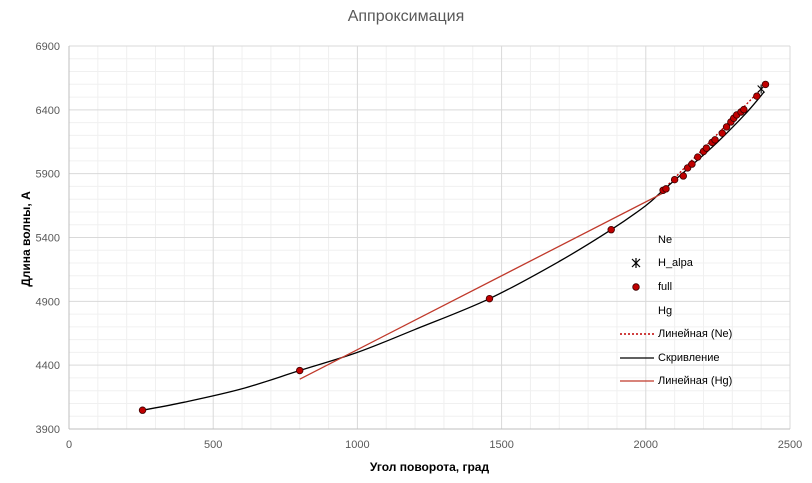  Describe the element at coordinates (674, 240) in the screenshot. I see `legend-item-ne: Ne` at that location.